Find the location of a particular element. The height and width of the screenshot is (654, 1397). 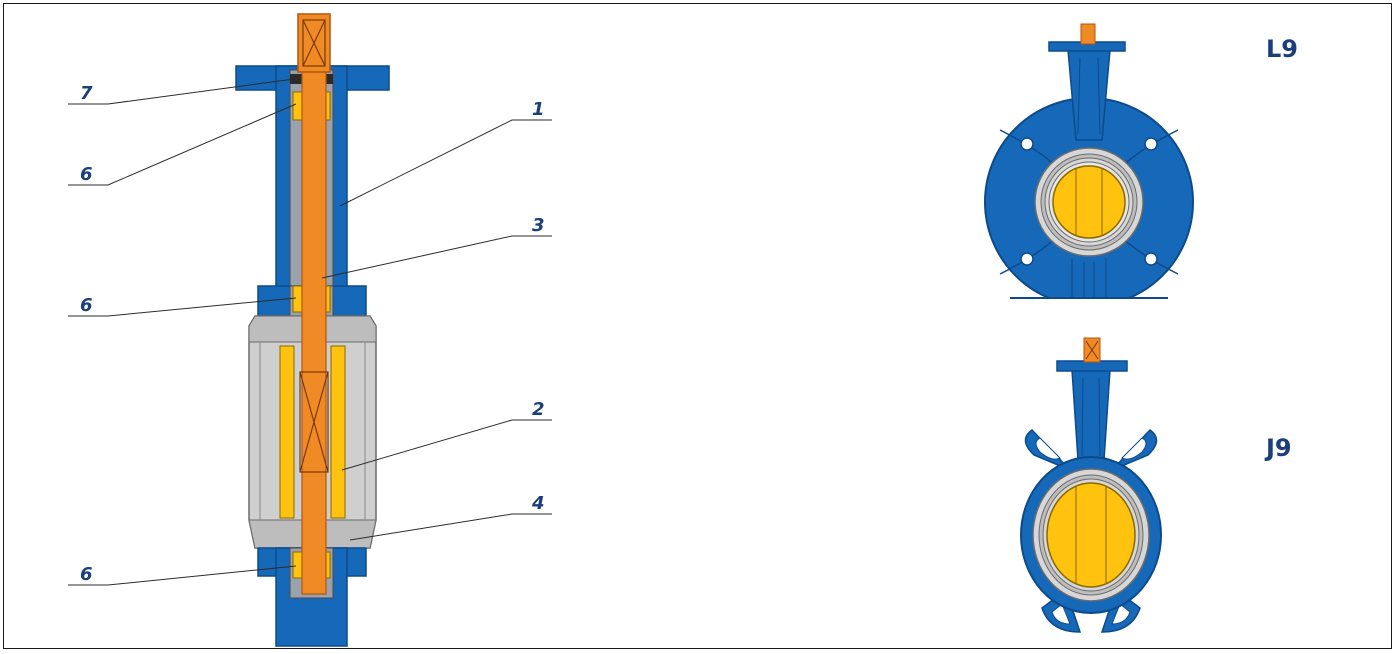

disc-right is located at coordinates (338, 432).